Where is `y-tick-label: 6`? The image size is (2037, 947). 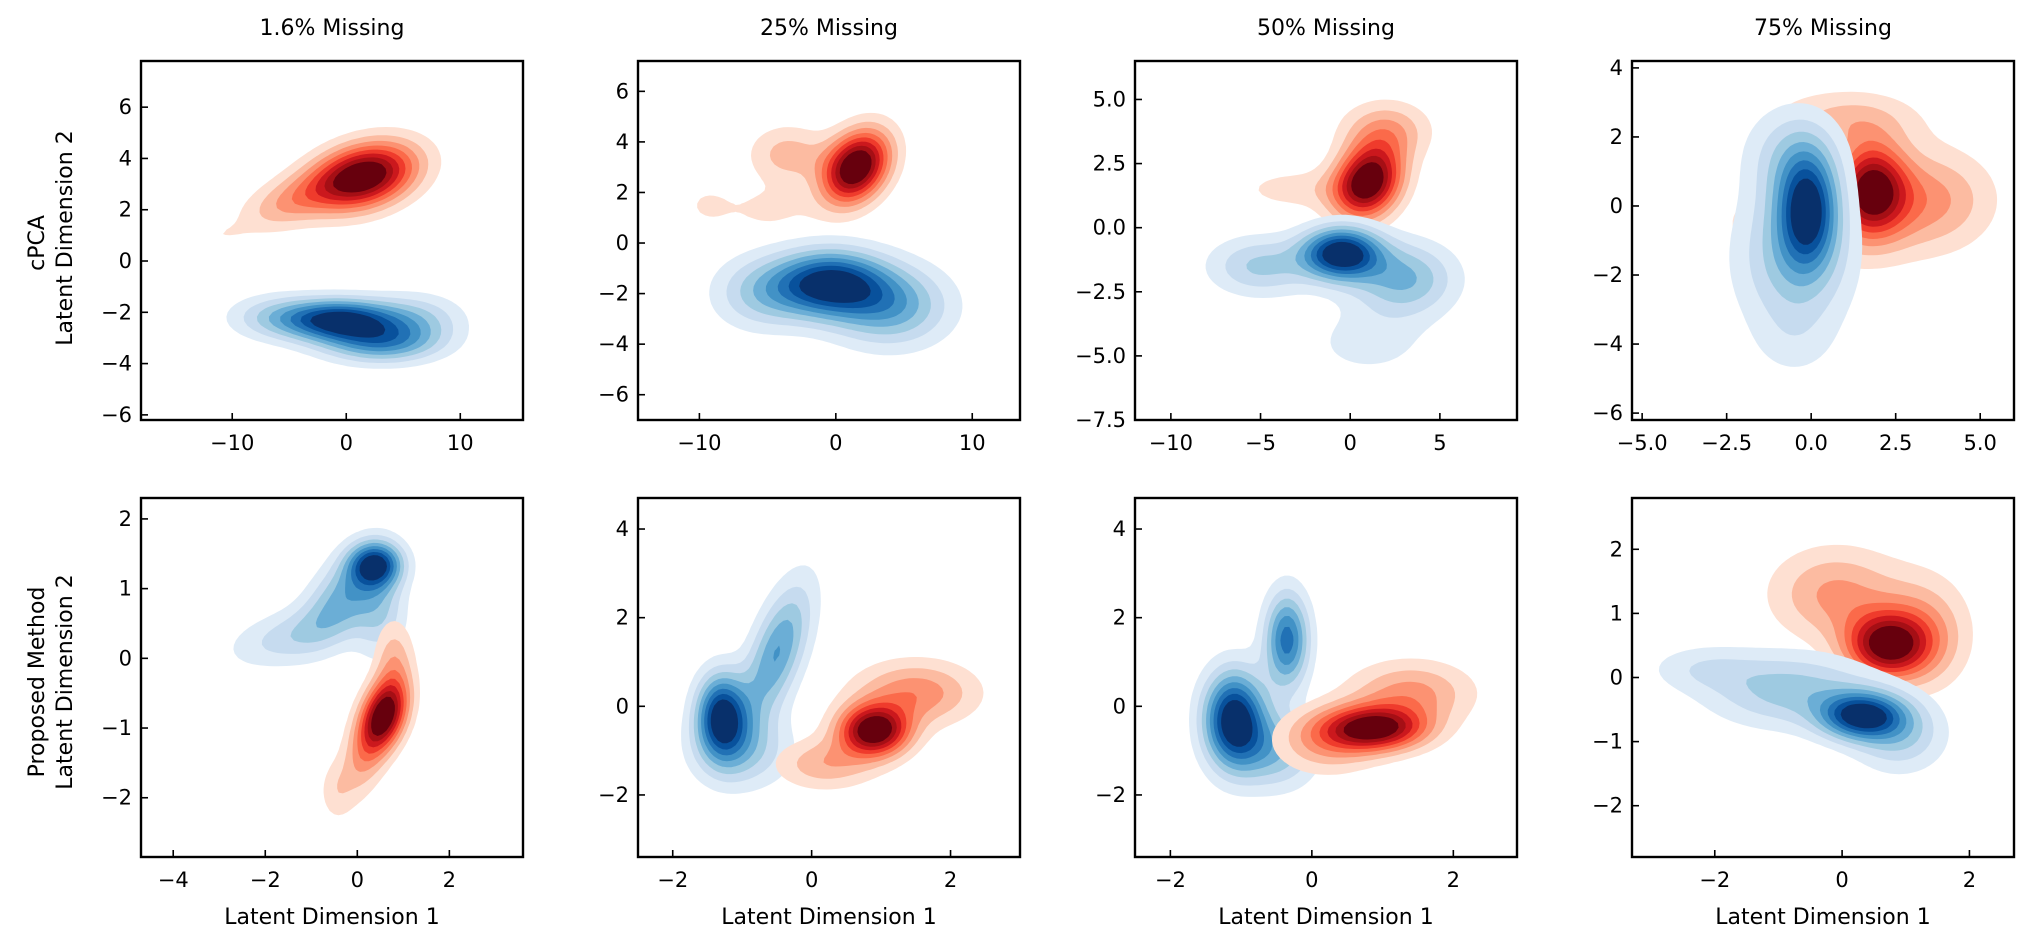 y-tick-label: 6 is located at coordinates (622, 91).